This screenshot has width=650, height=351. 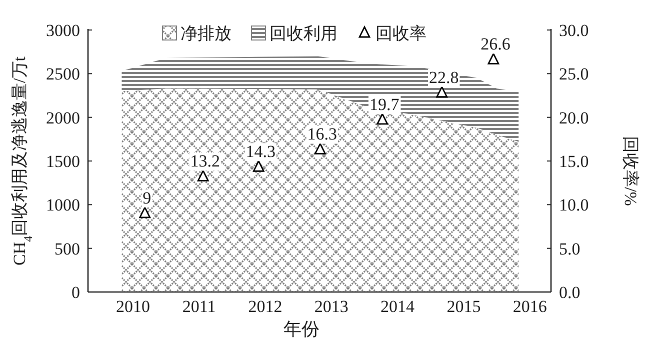 What do you see at coordinates (63, 74) in the screenshot?
I see `y-tick-label: 2500` at bounding box center [63, 74].